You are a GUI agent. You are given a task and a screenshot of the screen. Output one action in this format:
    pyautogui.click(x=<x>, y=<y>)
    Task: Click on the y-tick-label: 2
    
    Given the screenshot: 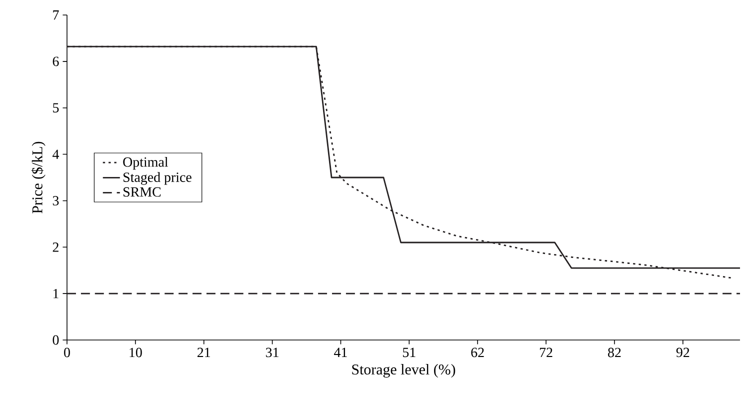 What is the action you would take?
    pyautogui.click(x=55, y=247)
    